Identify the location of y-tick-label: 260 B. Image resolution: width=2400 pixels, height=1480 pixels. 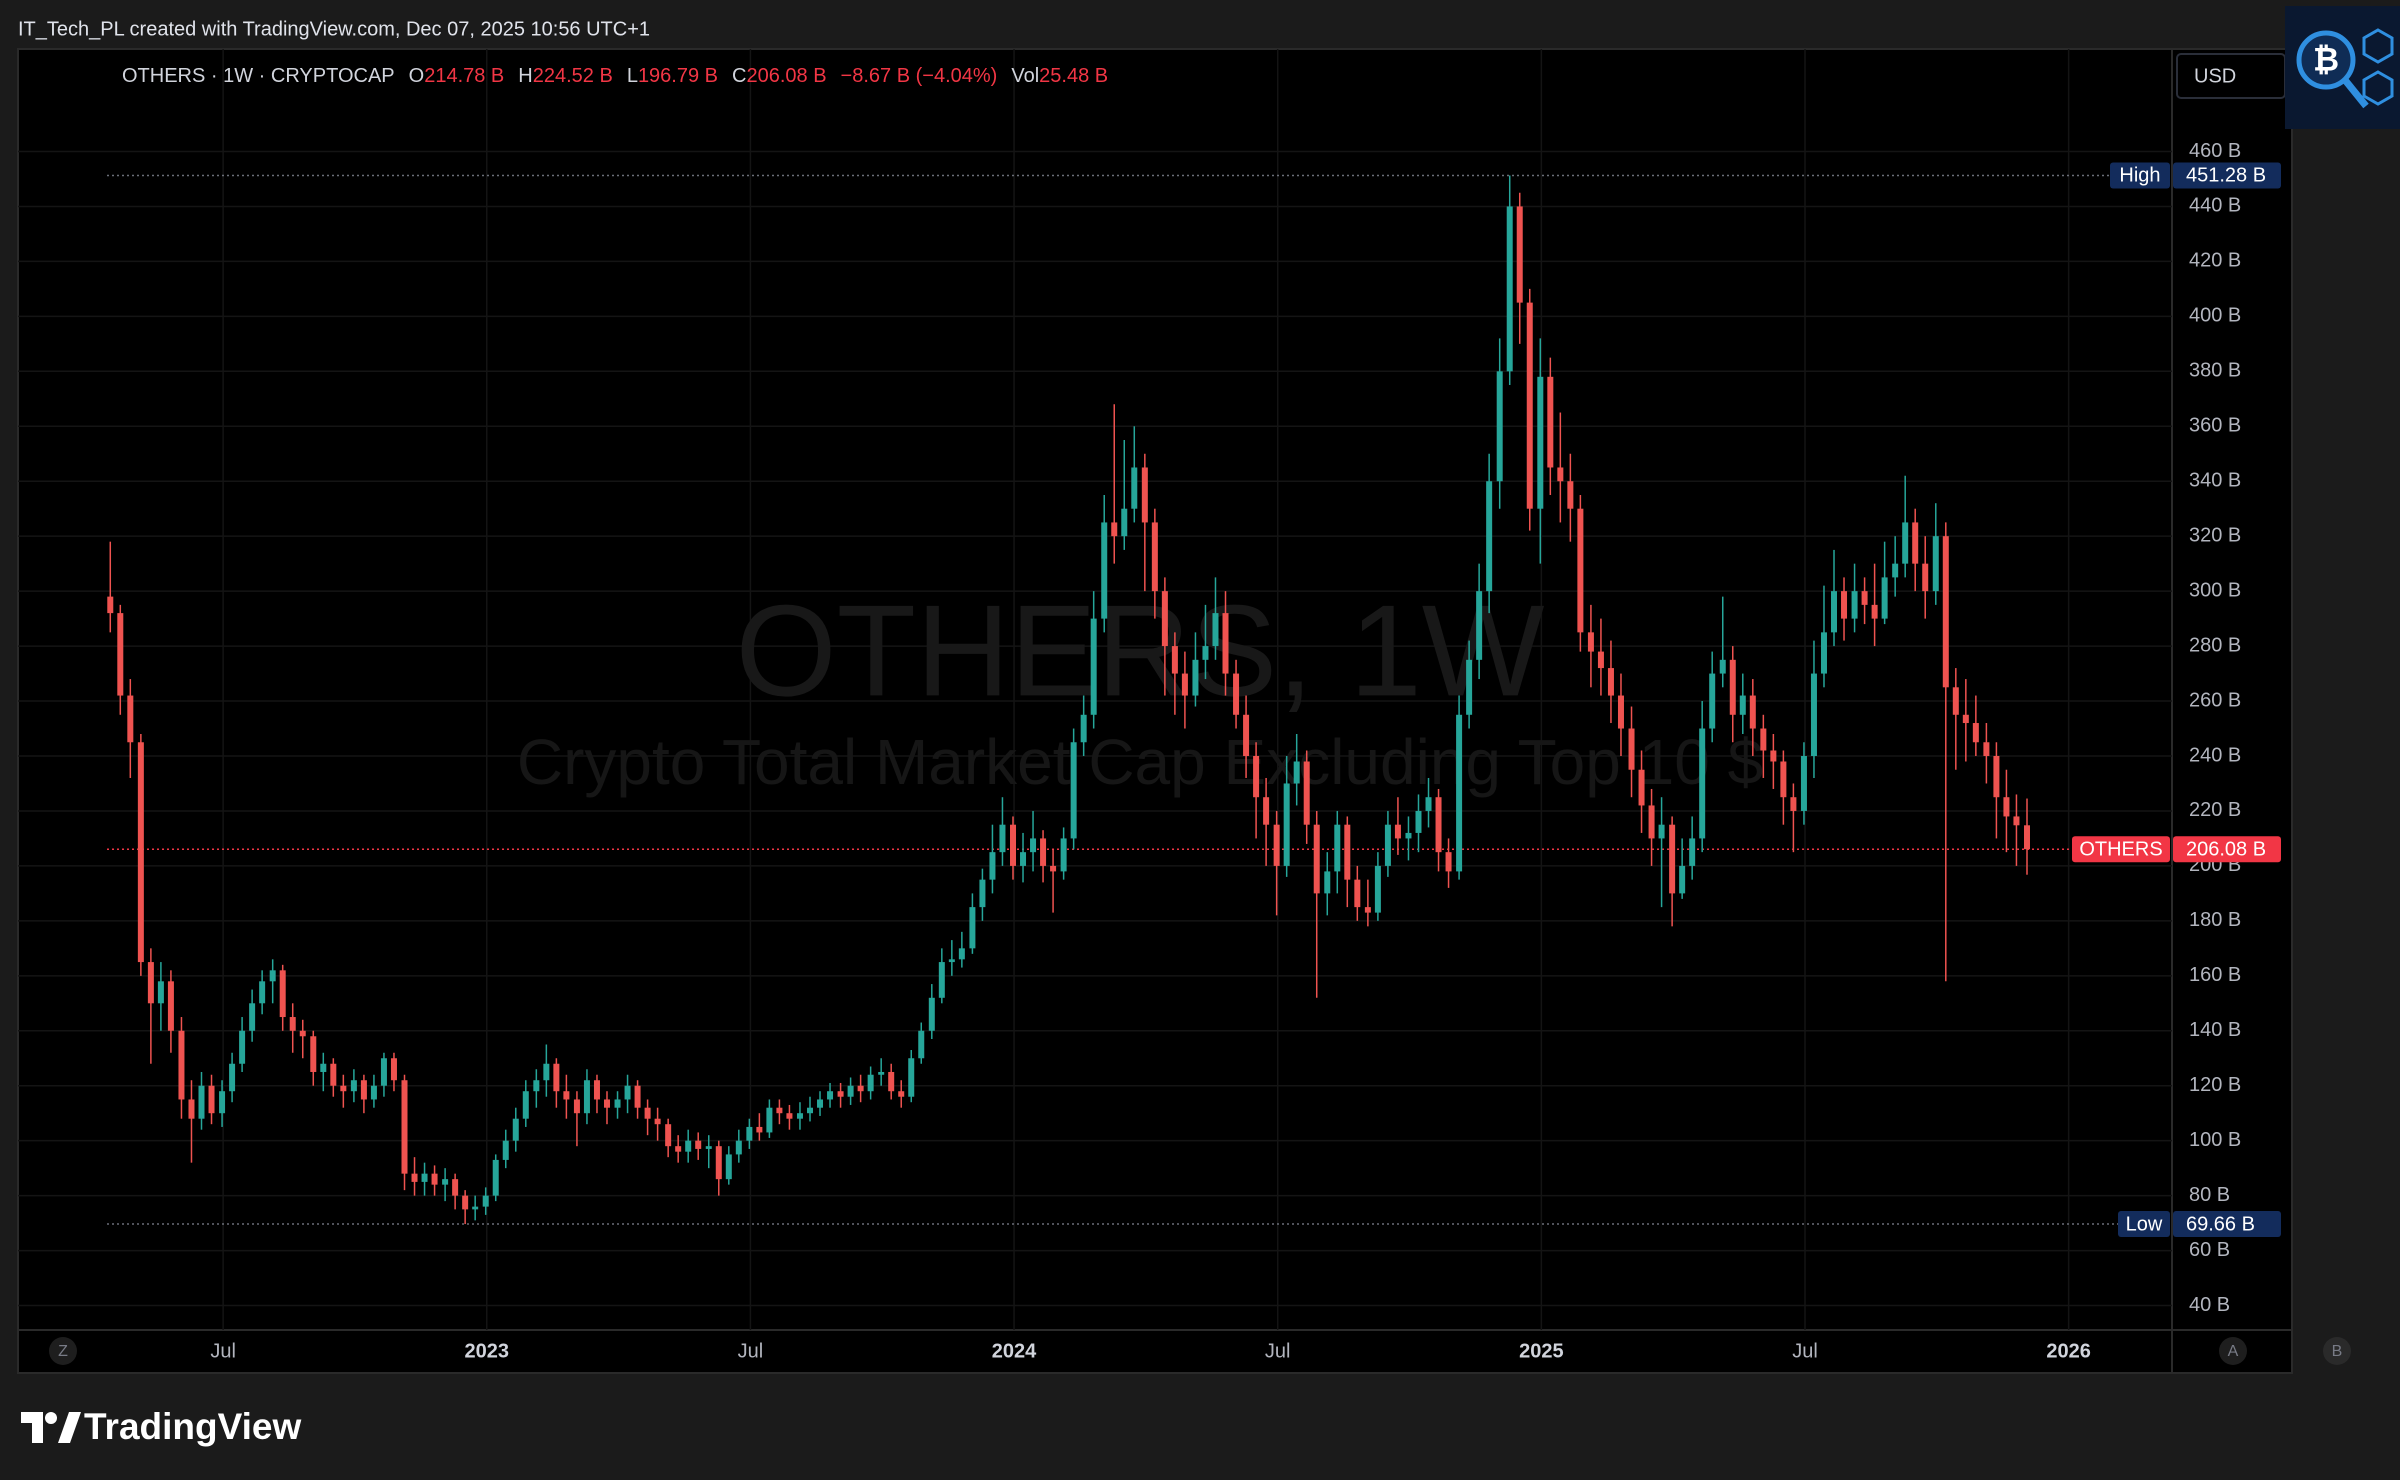
(2215, 700).